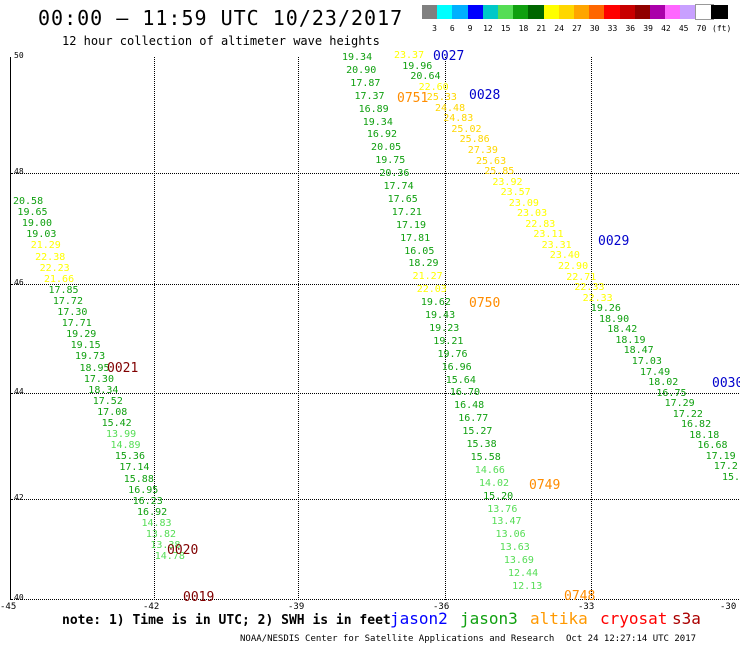 This screenshot has width=740, height=650. What do you see at coordinates (45, 246) in the screenshot?
I see `wave-height-reading: 21.29` at bounding box center [45, 246].